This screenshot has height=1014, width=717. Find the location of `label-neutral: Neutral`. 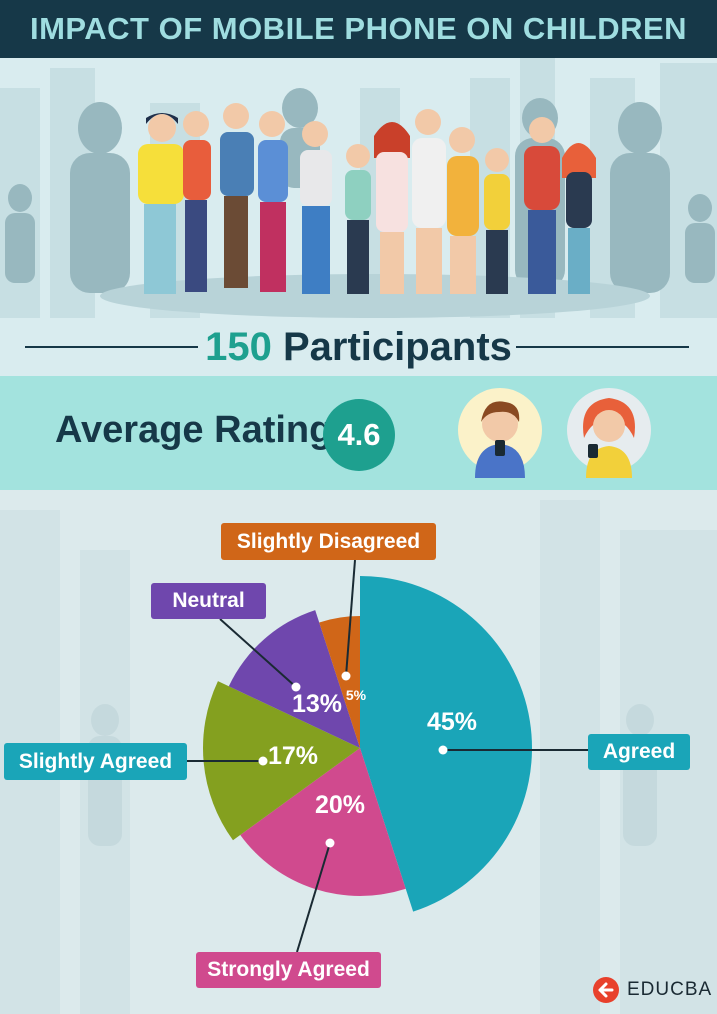

label-neutral: Neutral is located at coordinates (208, 601).